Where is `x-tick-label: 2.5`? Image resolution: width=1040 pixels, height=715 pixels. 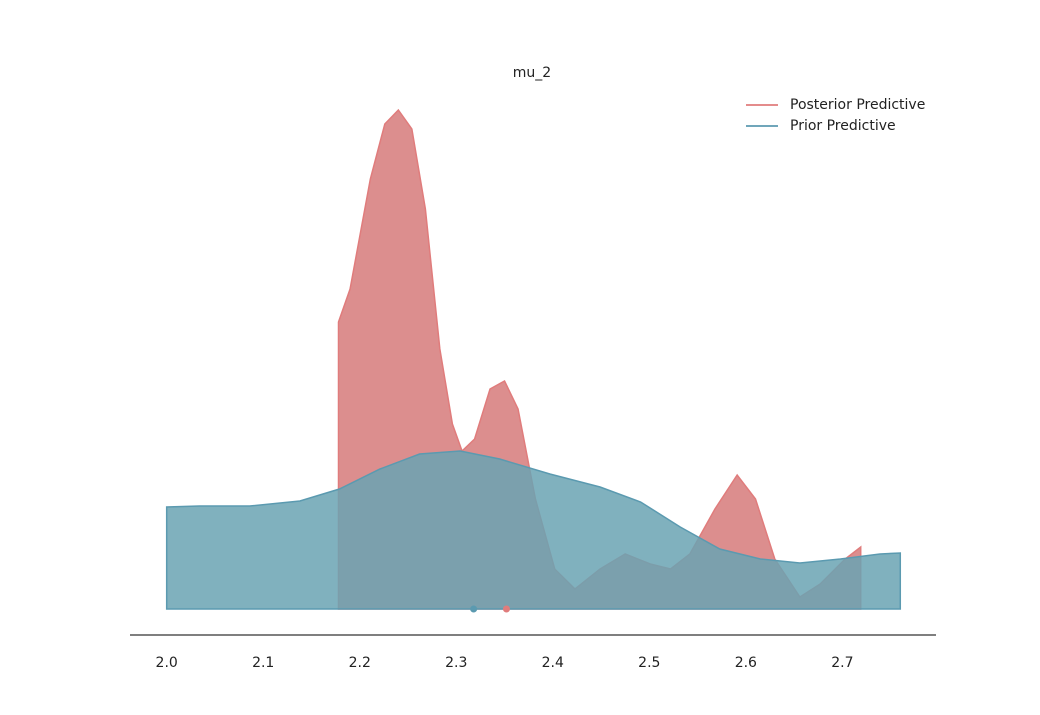 x-tick-label: 2.5 is located at coordinates (649, 663).